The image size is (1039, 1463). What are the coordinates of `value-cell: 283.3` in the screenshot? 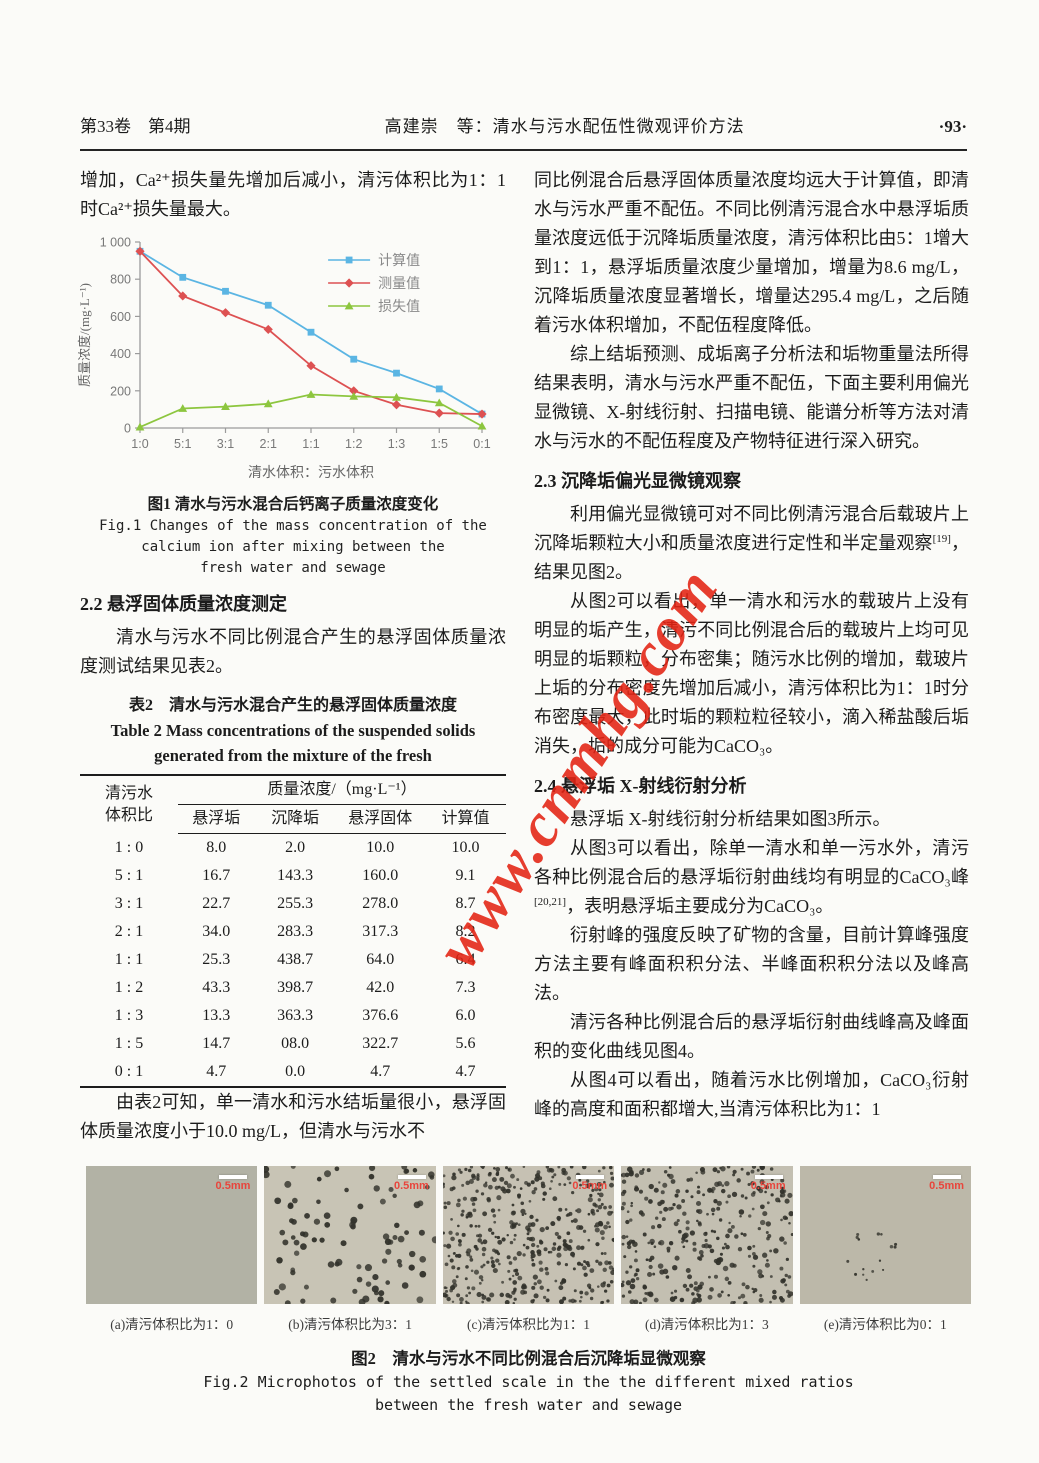 It's located at (295, 931).